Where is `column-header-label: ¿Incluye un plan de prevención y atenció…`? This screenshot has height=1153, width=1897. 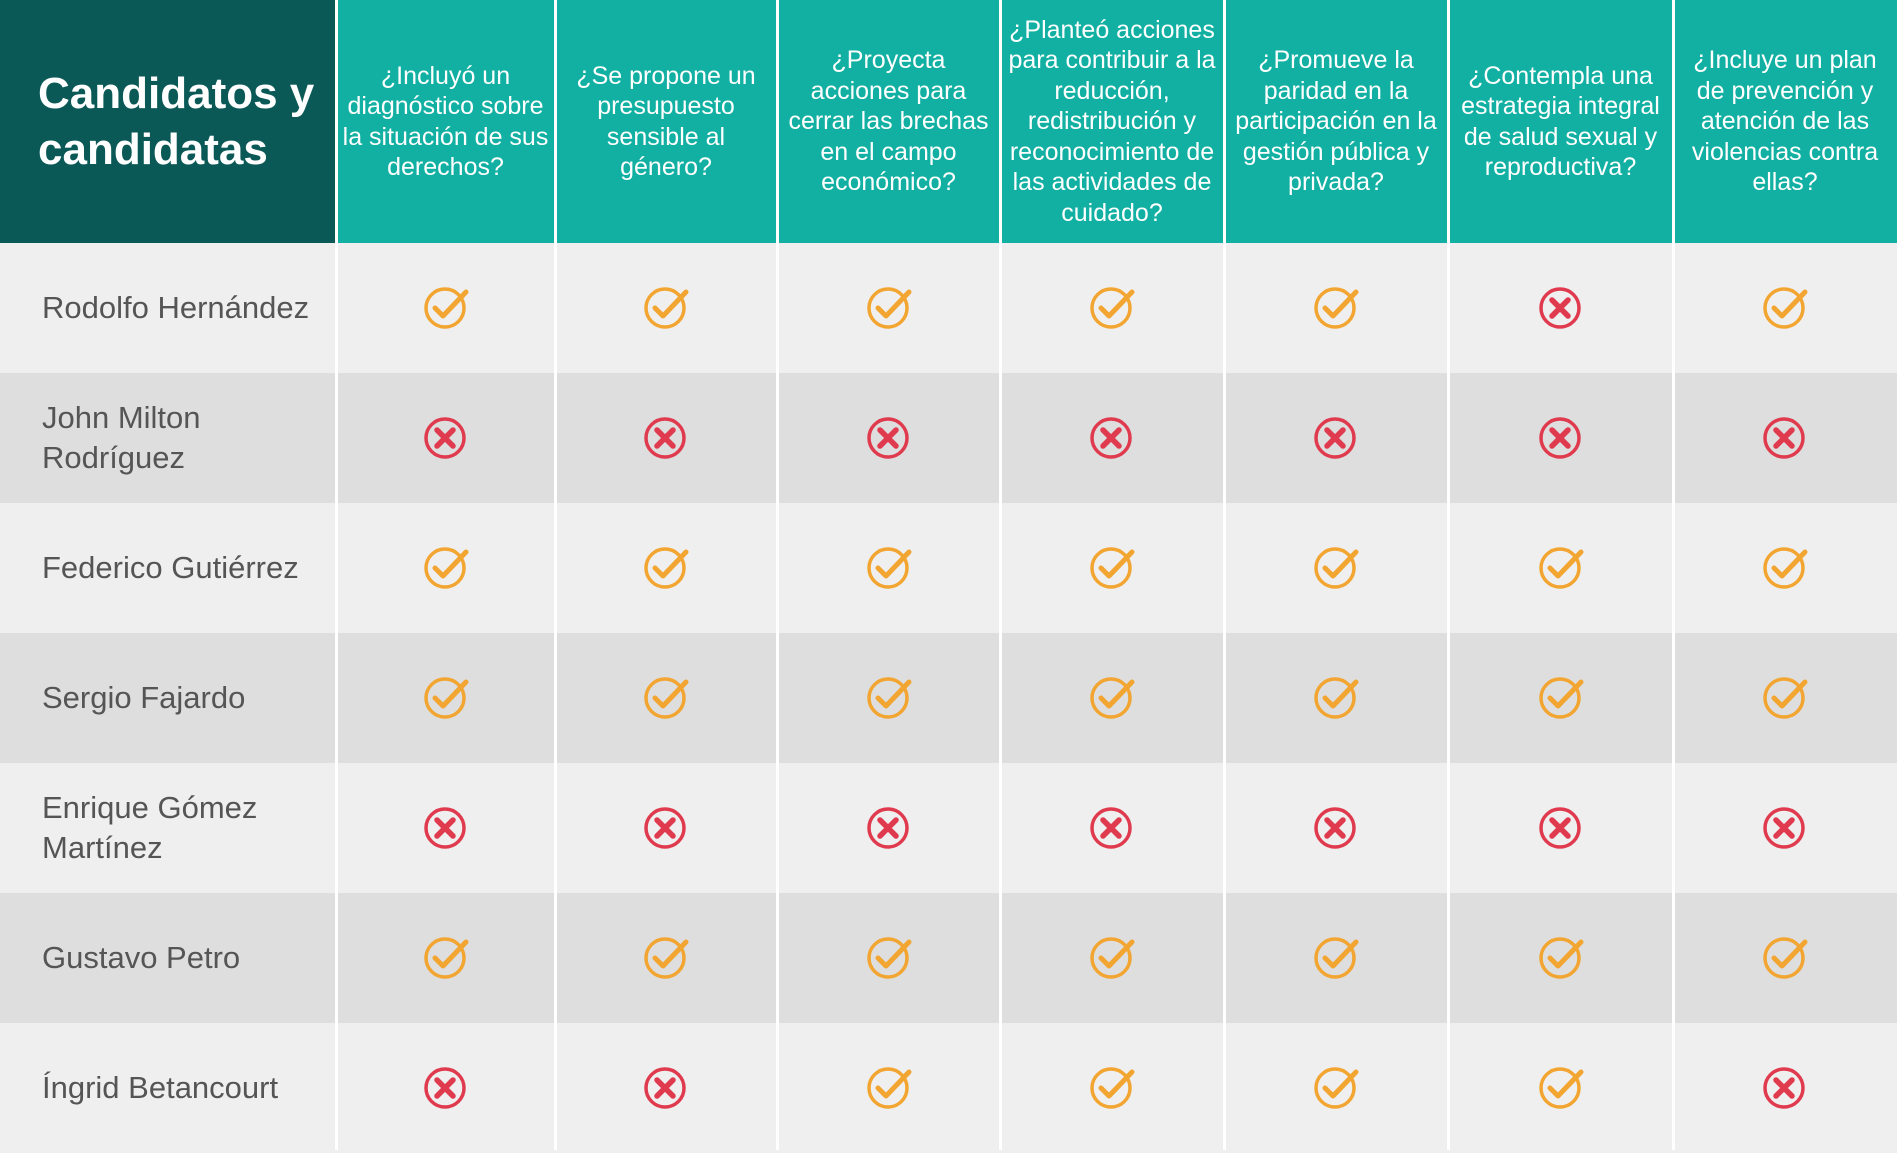 column-header-label: ¿Incluye un plan de prevención y atenció… is located at coordinates (1785, 121).